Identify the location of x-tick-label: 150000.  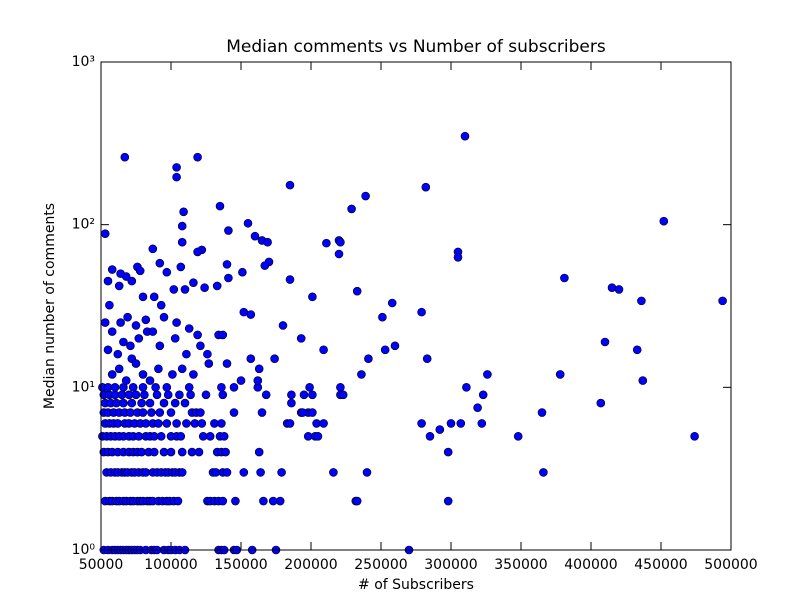
(240, 565).